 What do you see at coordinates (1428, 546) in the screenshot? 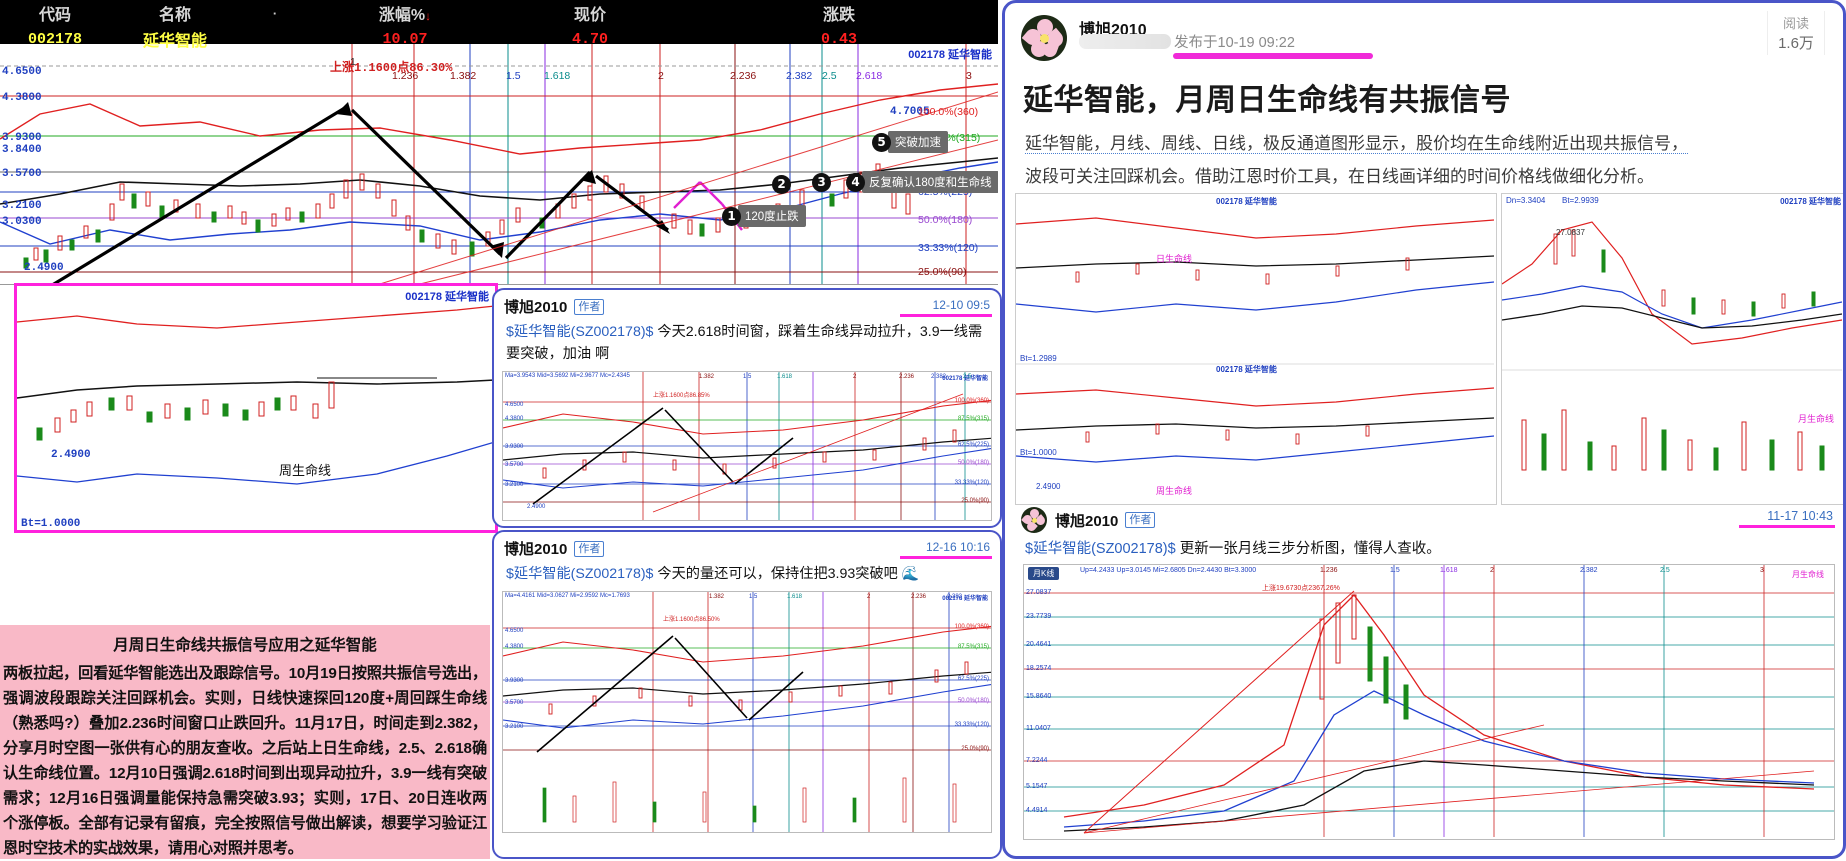
I see `reply-body: $延华智能(SZ002178)$ 更新一张月线三步分析图，懂得人查收。` at bounding box center [1428, 546].